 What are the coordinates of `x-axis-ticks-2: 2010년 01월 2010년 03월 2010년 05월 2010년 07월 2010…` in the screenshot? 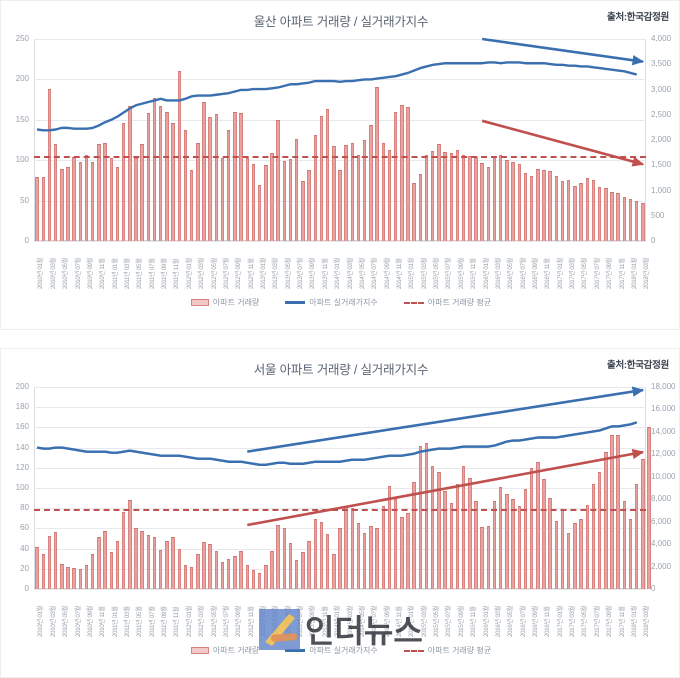 It's located at (342, 615).